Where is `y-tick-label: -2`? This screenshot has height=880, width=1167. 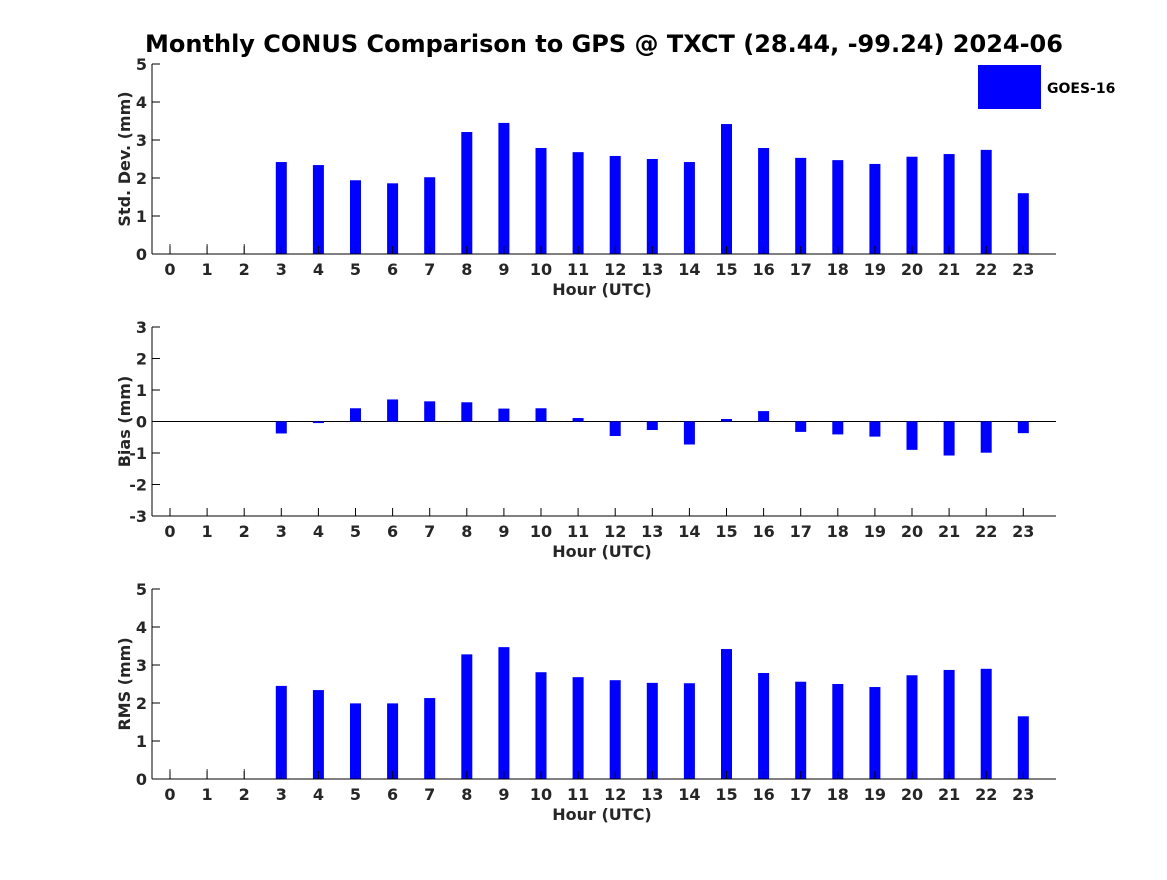
y-tick-label: -2 is located at coordinates (138, 485).